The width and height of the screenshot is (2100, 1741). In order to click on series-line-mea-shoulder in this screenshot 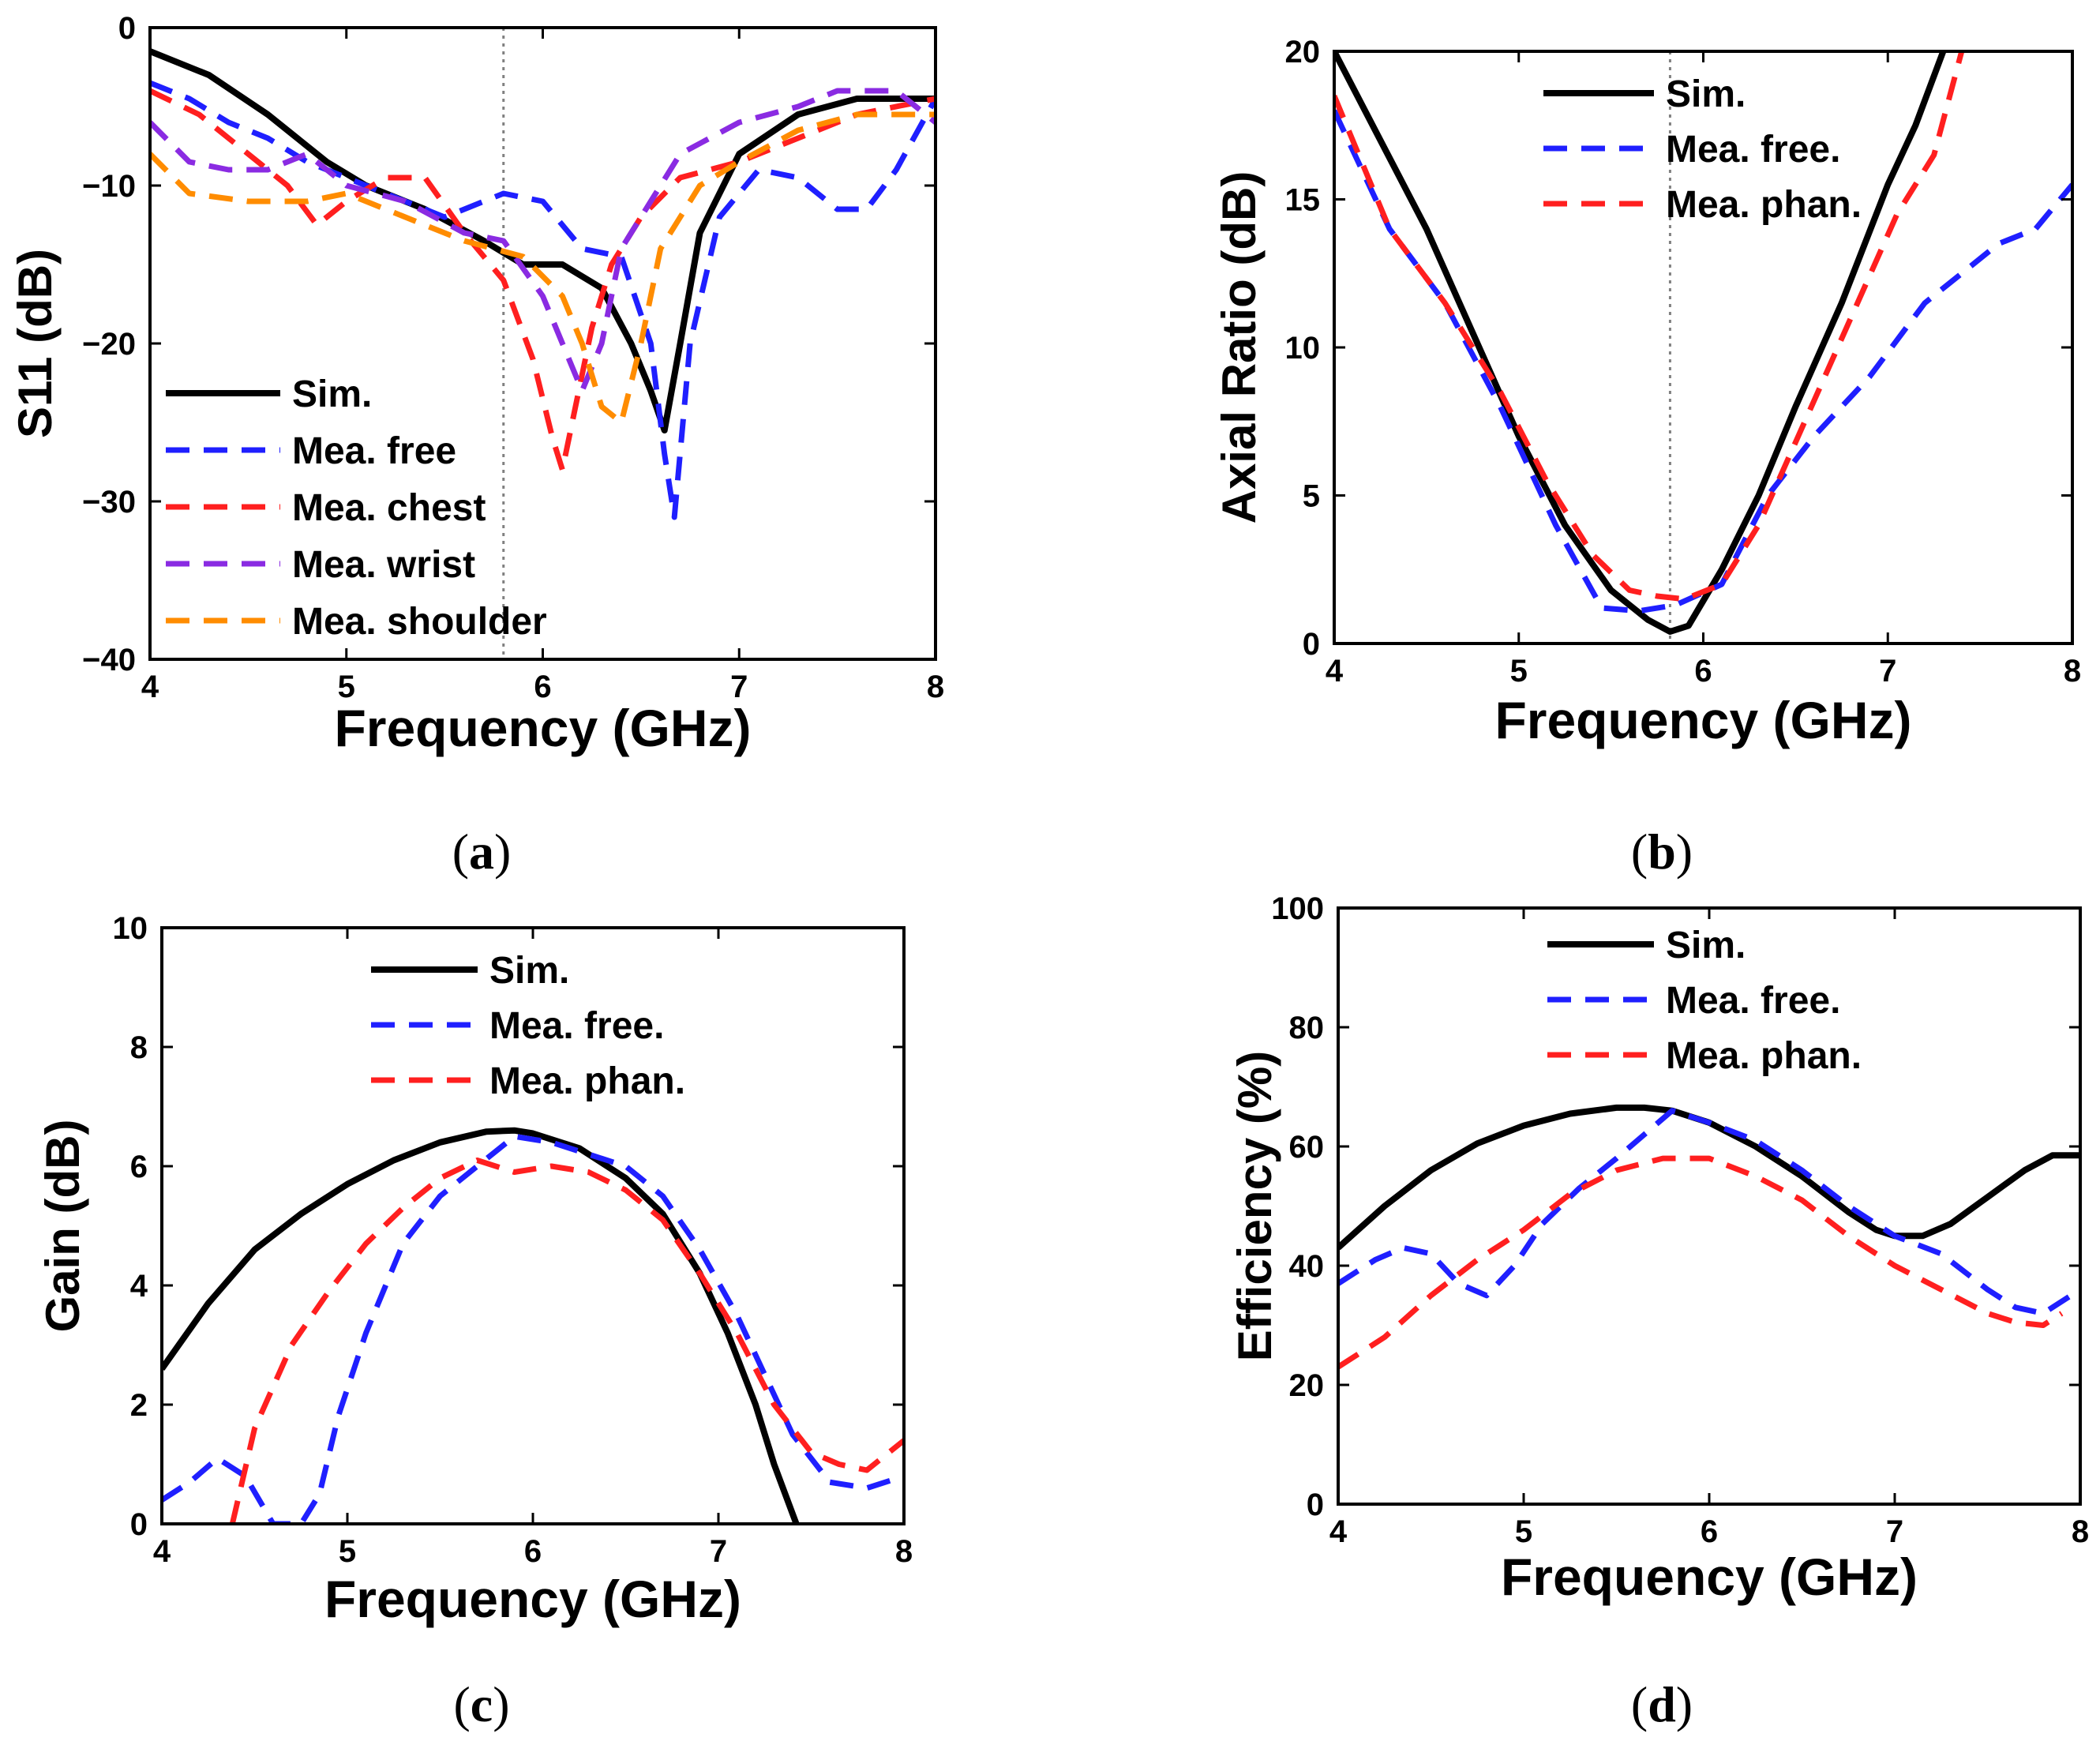, I will do `click(543, 268)`.